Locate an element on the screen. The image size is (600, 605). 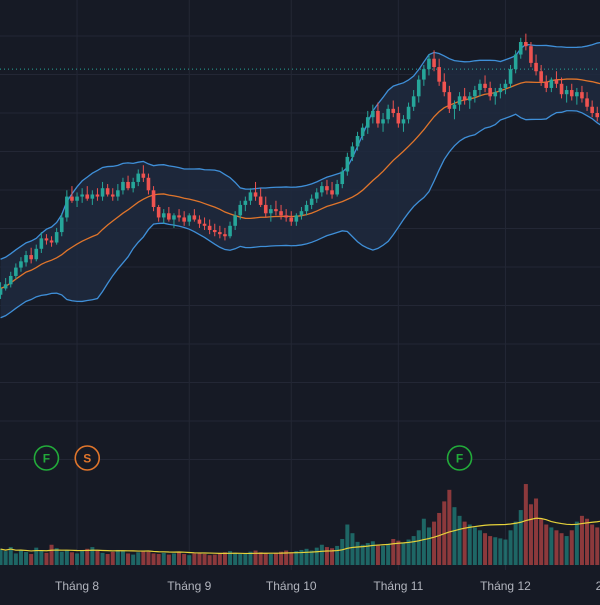
marker-label: F is located at coordinates (459, 459).